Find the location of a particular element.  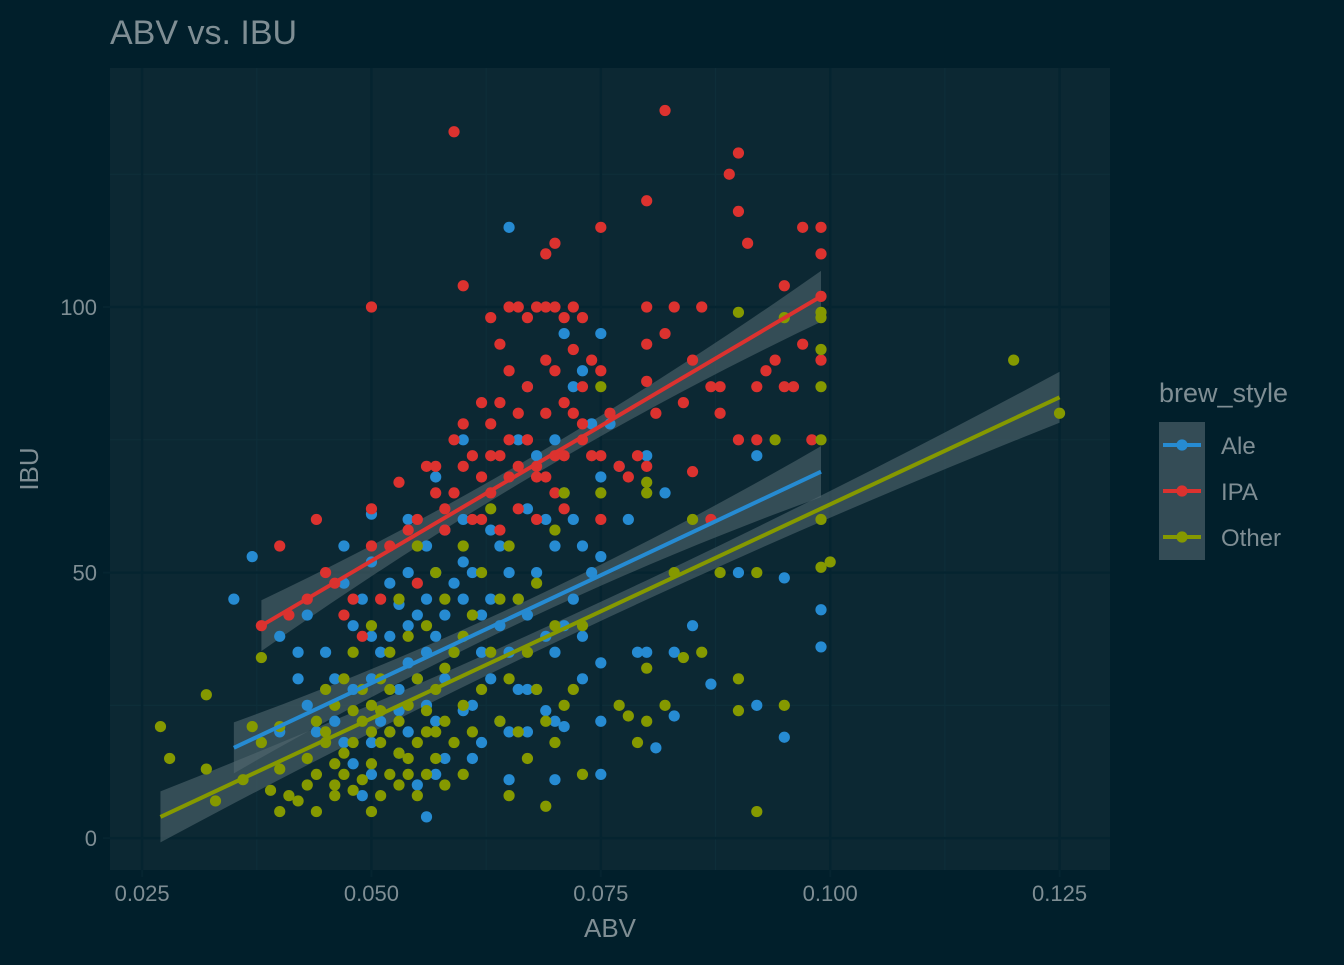

x-axis-ticks: 0.025 0.050 0.075 0.100 0.125 is located at coordinates (601, 888).